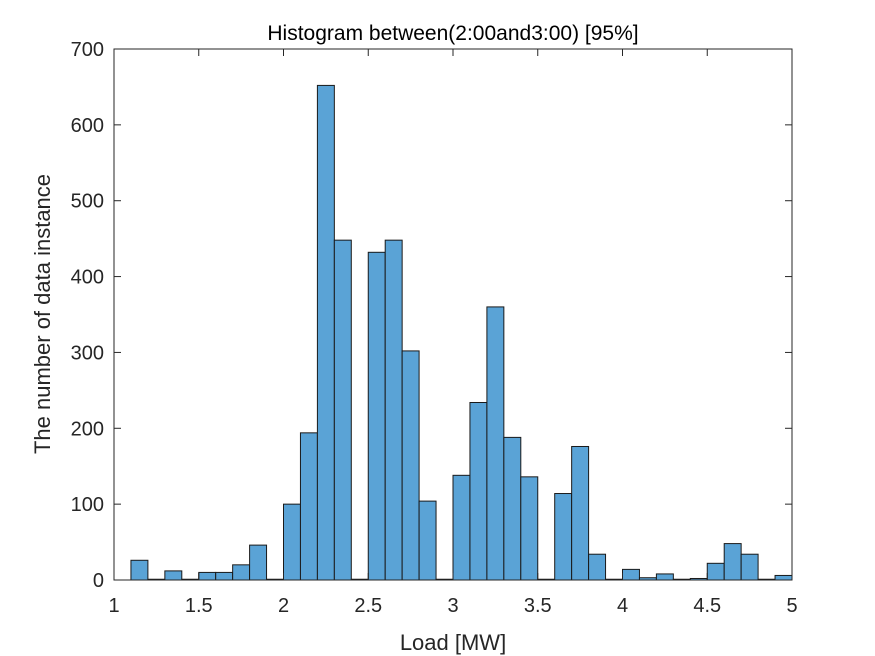 The width and height of the screenshot is (875, 656). I want to click on y-tick-label: 600, so click(87, 126).